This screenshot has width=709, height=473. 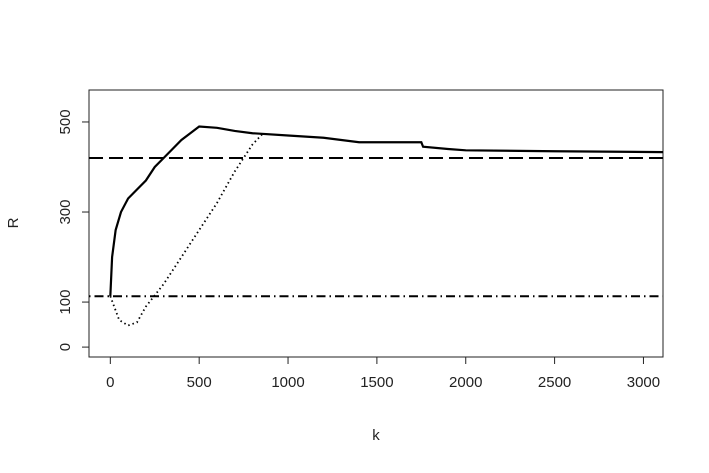 What do you see at coordinates (376, 382) in the screenshot?
I see `x-tick-label: 1500` at bounding box center [376, 382].